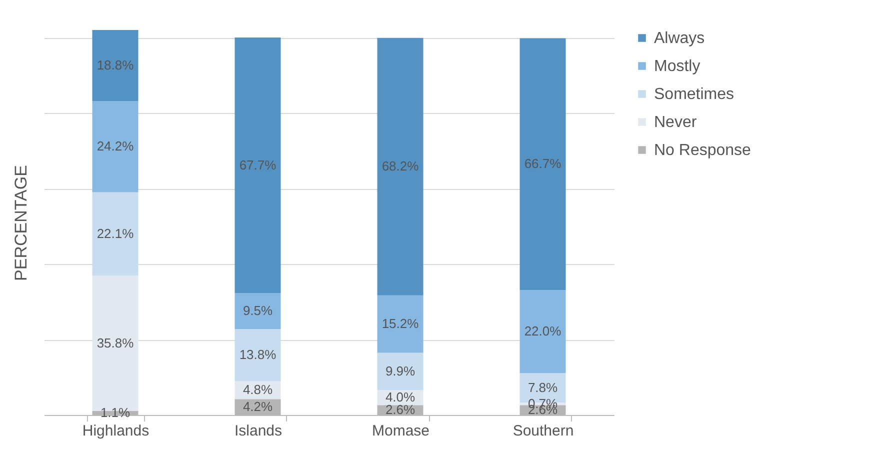 This screenshot has width=878, height=463. I want to click on data-label: 66.7%, so click(543, 164).